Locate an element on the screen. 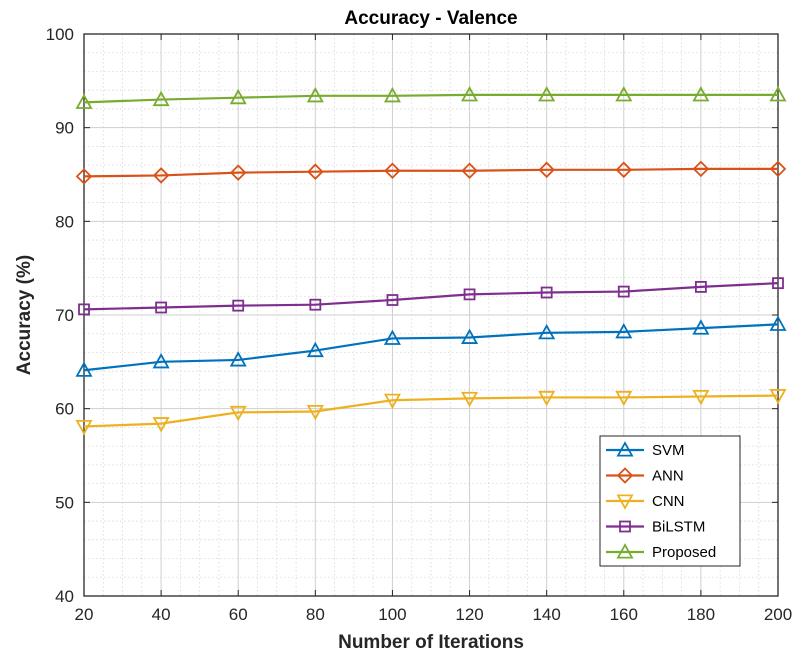 Image resolution: width=795 pixels, height=662 pixels. legend-label: SVM is located at coordinates (668, 450).